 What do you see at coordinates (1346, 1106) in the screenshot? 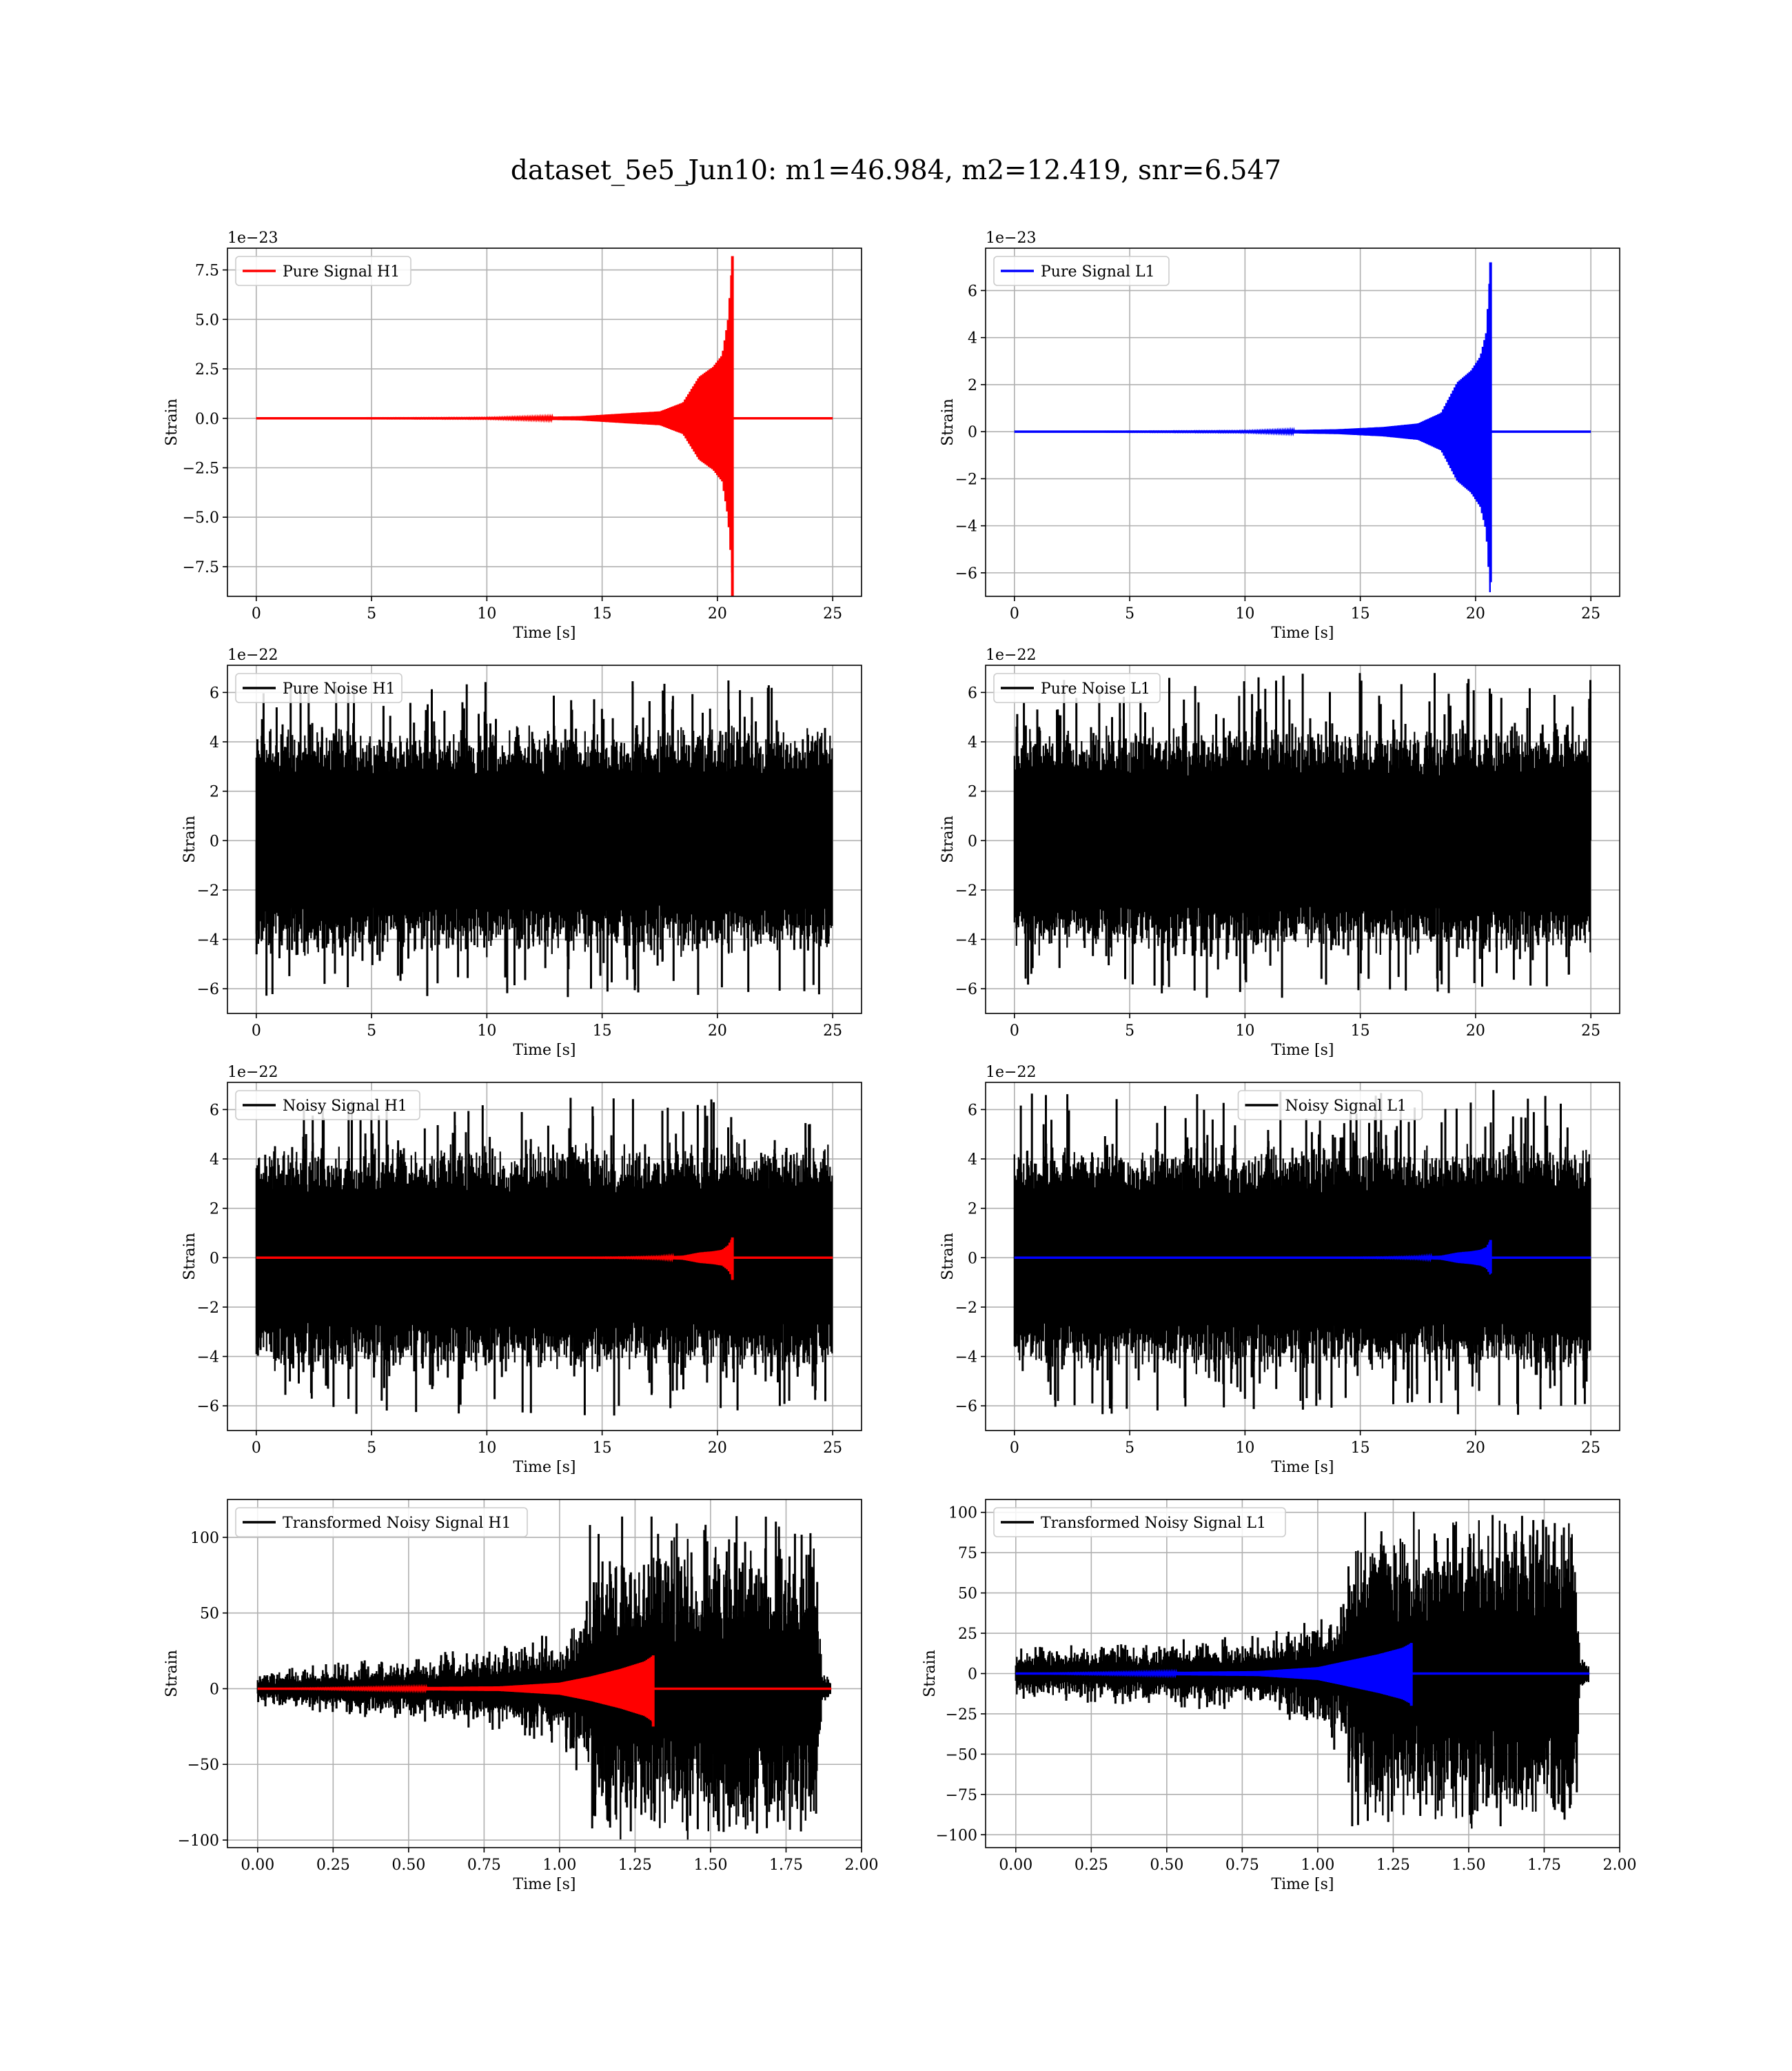
I see `legend-label: Noisy Signal L1` at bounding box center [1346, 1106].